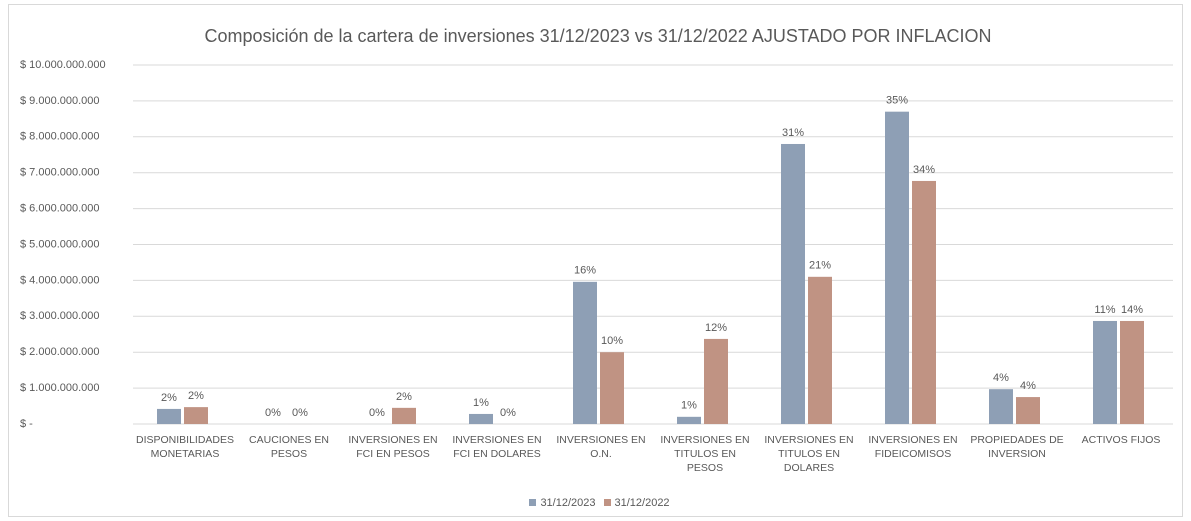 The width and height of the screenshot is (1191, 521). I want to click on data-label: 35%, so click(897, 101).